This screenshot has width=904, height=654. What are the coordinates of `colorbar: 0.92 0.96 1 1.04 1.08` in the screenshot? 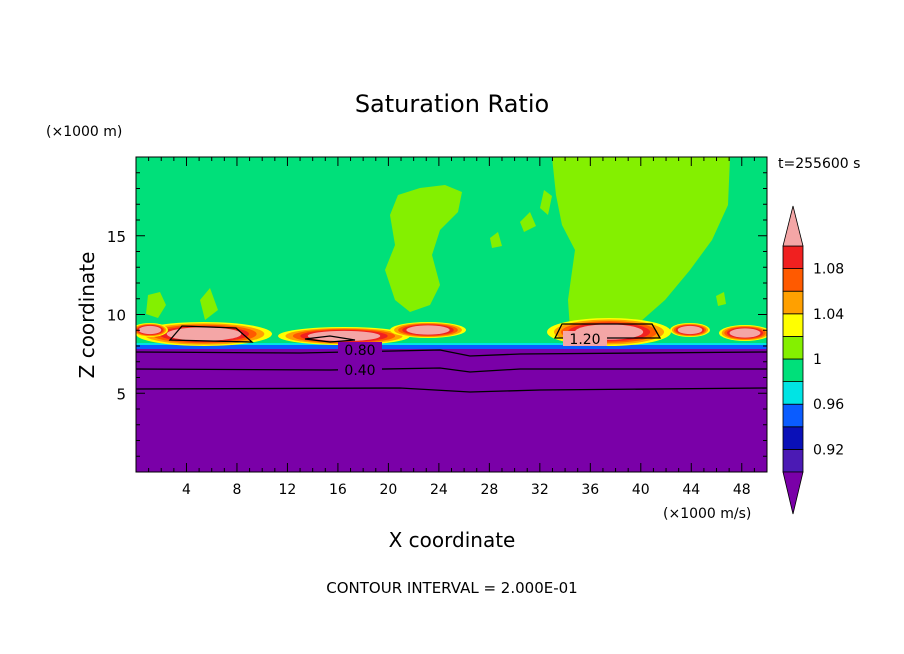 It's located at (813, 360).